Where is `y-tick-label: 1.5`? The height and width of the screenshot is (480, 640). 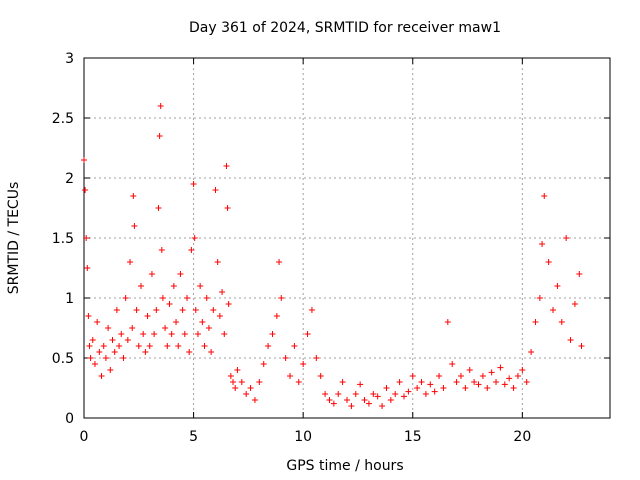
y-tick-label: 1.5 is located at coordinates (63, 239).